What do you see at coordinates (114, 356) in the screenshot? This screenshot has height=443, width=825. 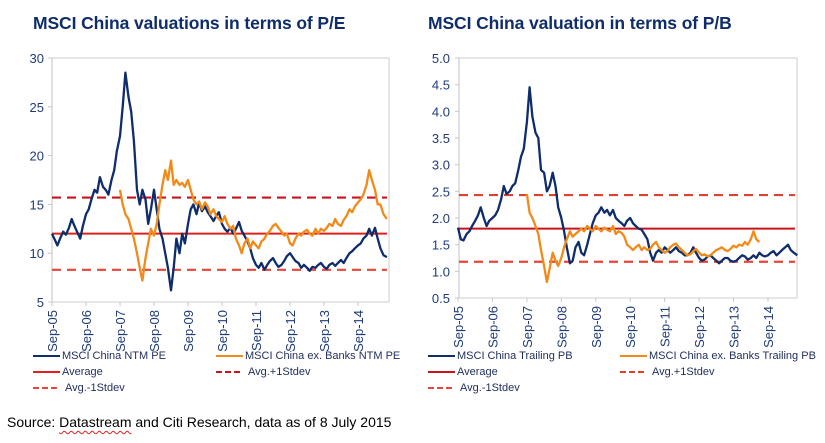 I see `legend-label: MSCI China NTM PE` at bounding box center [114, 356].